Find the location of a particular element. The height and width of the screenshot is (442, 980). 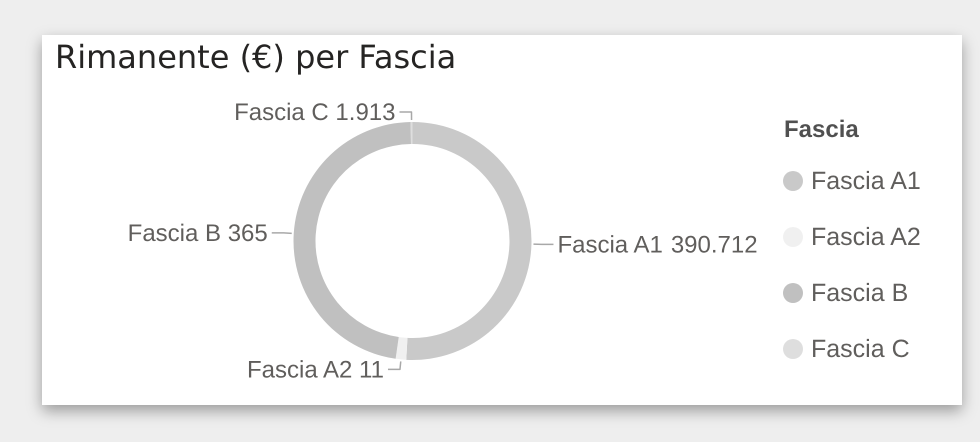

data-label: 11 is located at coordinates (371, 369).